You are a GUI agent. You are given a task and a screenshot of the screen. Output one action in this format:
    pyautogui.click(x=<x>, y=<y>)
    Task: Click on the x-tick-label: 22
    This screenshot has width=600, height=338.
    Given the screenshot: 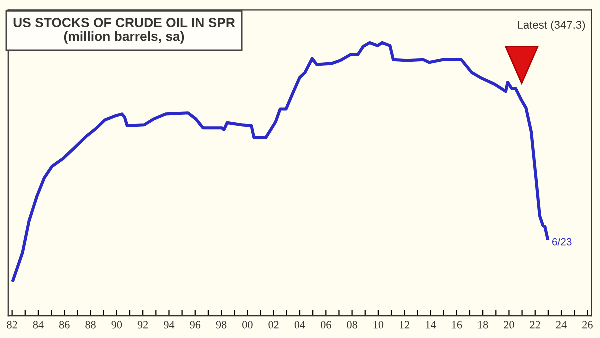 What is the action you would take?
    pyautogui.click(x=535, y=325)
    